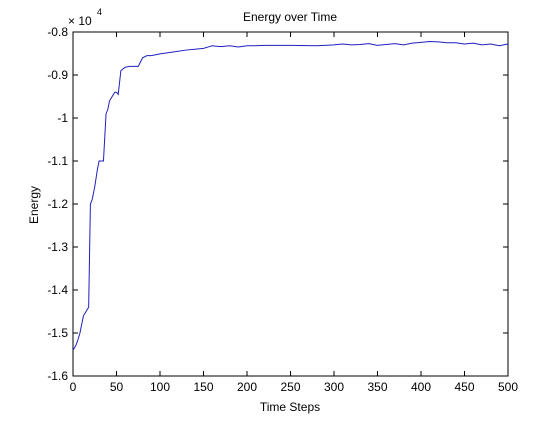  What do you see at coordinates (57, 290) in the screenshot?
I see `y-tick-label: -1.4` at bounding box center [57, 290].